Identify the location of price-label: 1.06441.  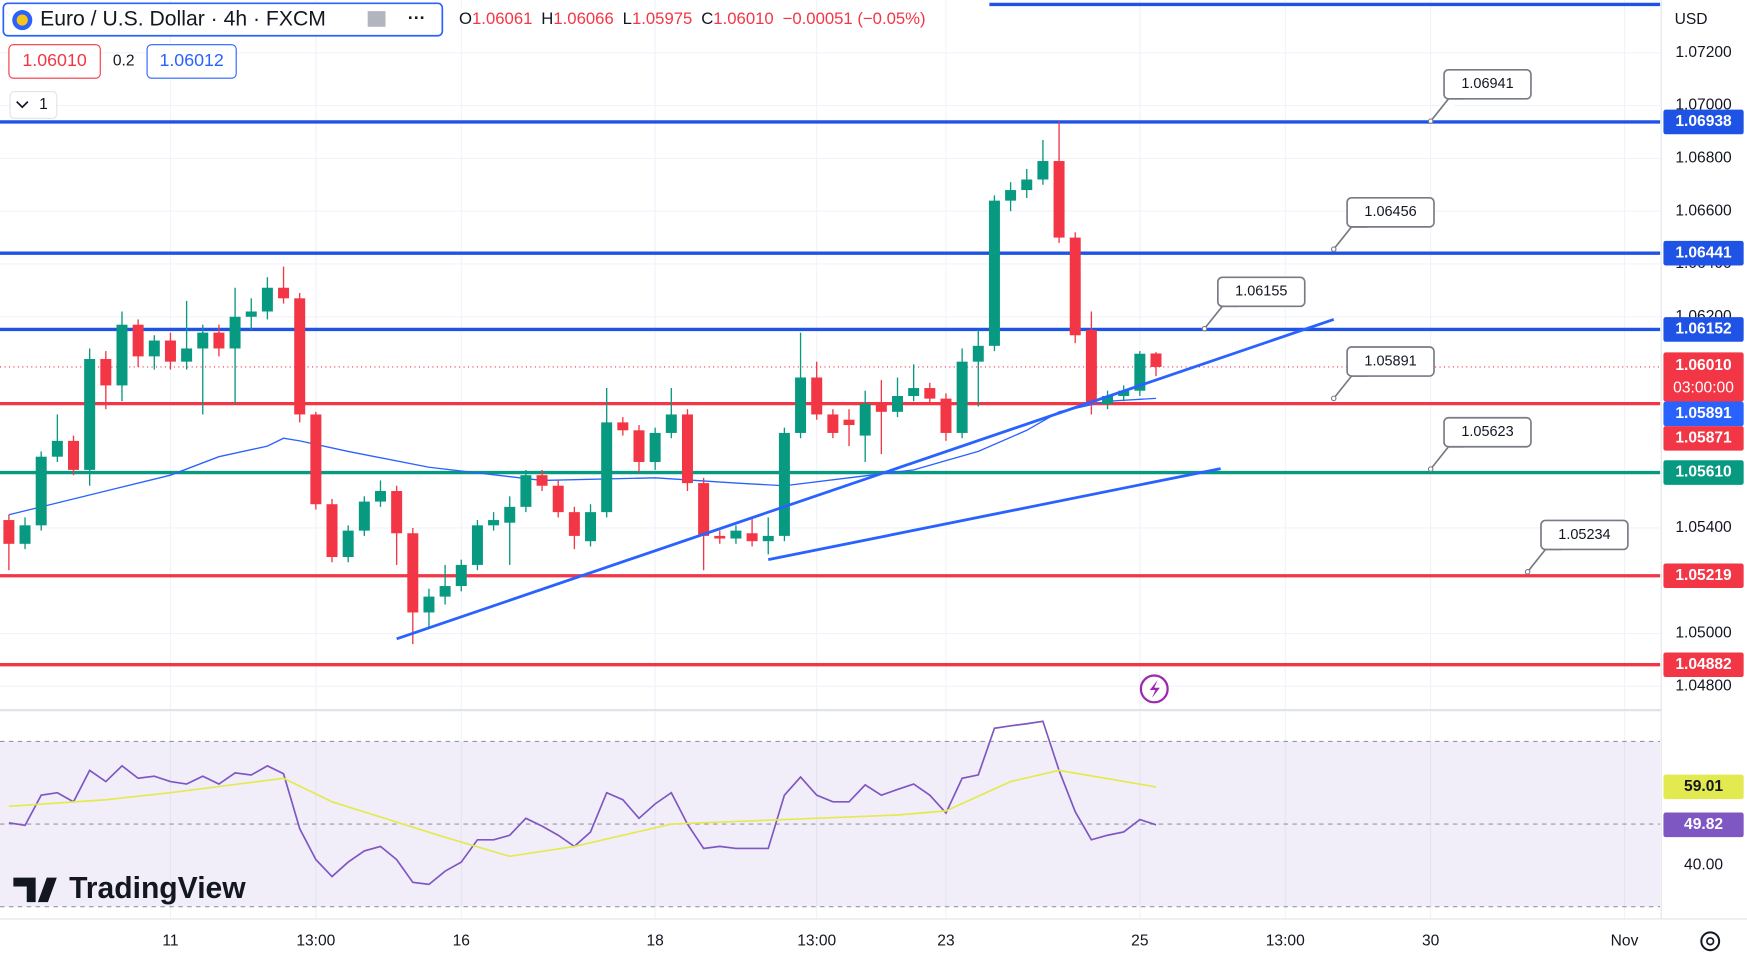
(1703, 252).